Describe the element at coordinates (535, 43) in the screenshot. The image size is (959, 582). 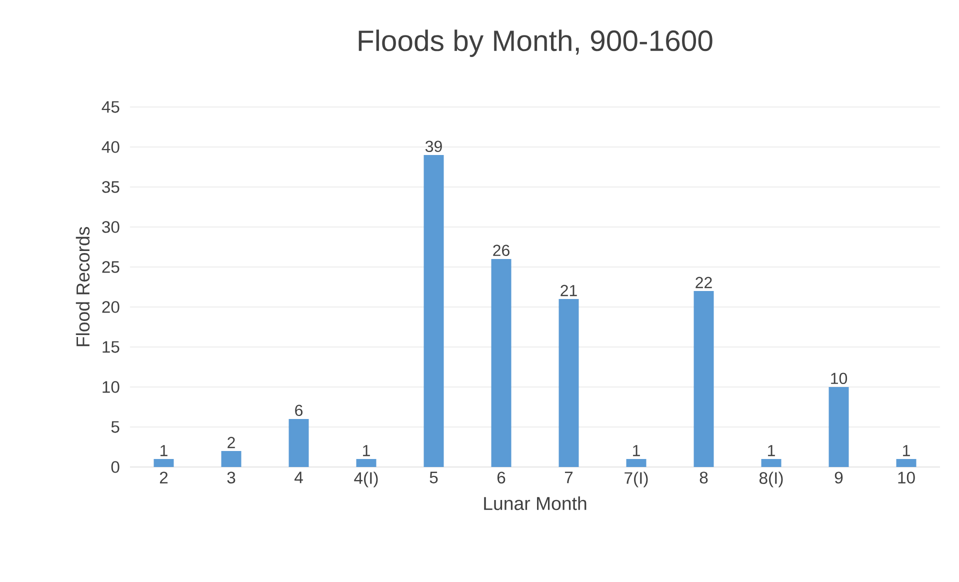
I see `chart-title: Floods by Month, 900-1600` at that location.